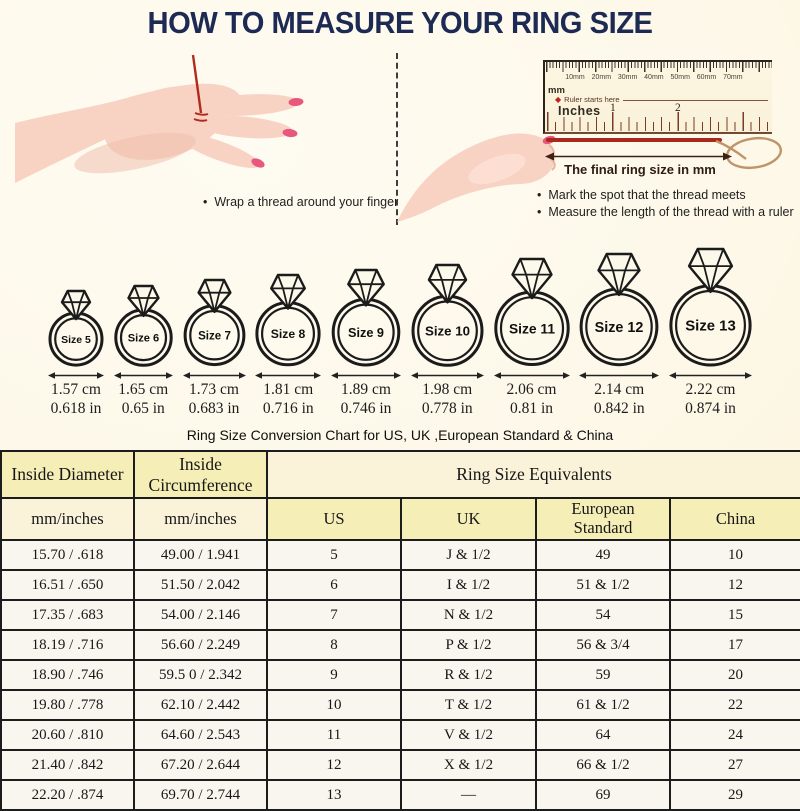 Image resolution: width=800 pixels, height=811 pixels. I want to click on conversion-cell: 13, so click(334, 795).